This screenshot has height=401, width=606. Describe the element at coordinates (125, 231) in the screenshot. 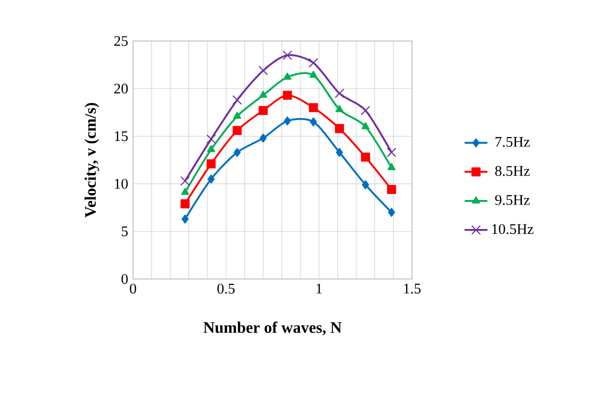

I see `y-tick-label: 5` at that location.